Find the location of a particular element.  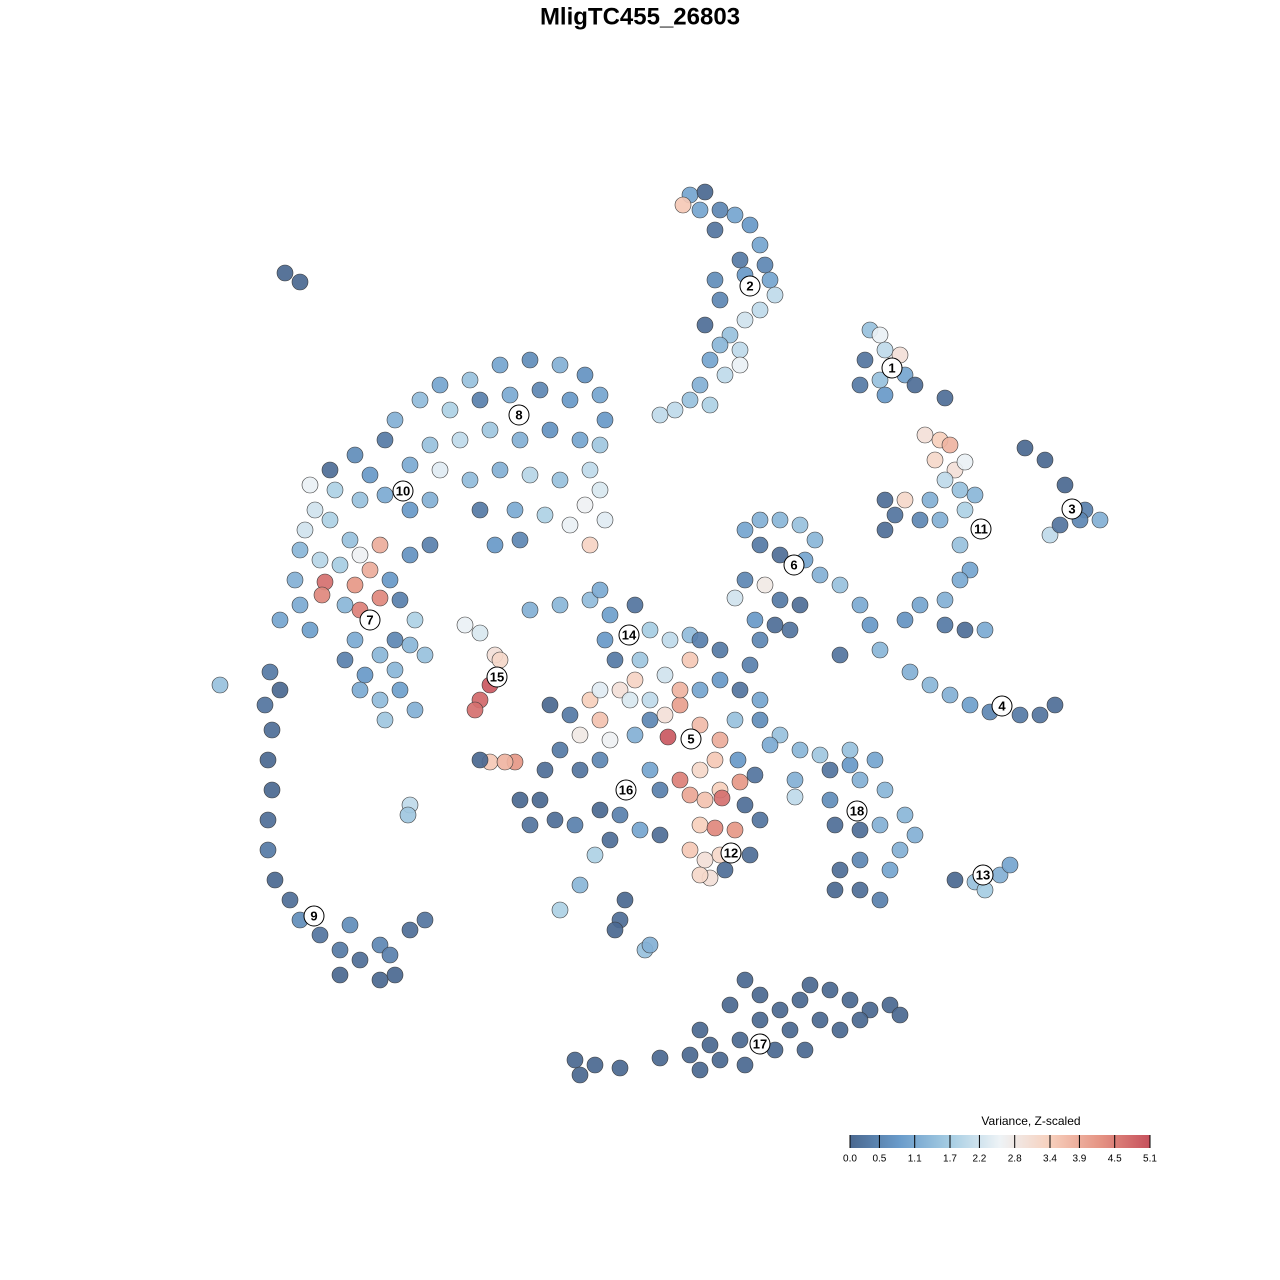

cluster-label: 18 is located at coordinates (857, 810).